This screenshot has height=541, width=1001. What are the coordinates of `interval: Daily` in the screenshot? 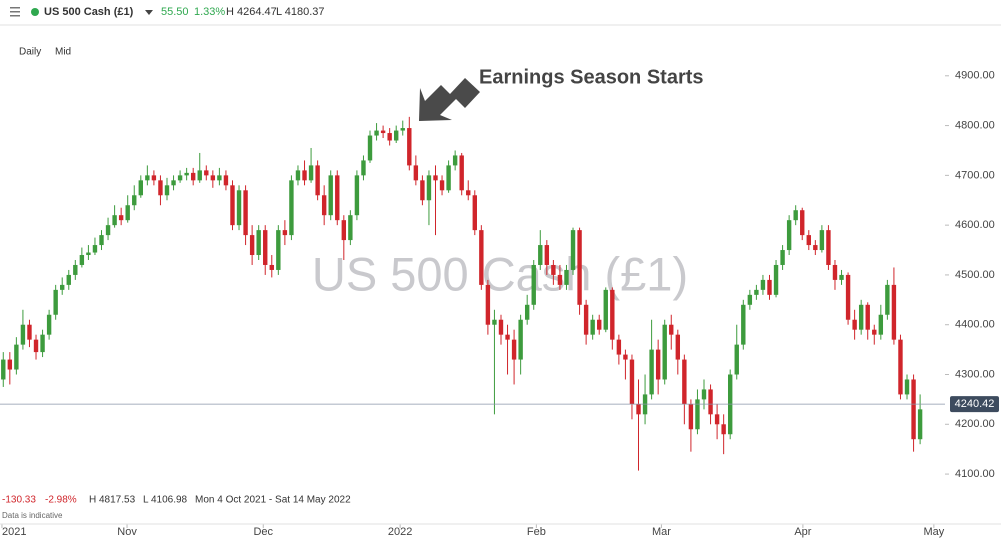 It's located at (30, 52).